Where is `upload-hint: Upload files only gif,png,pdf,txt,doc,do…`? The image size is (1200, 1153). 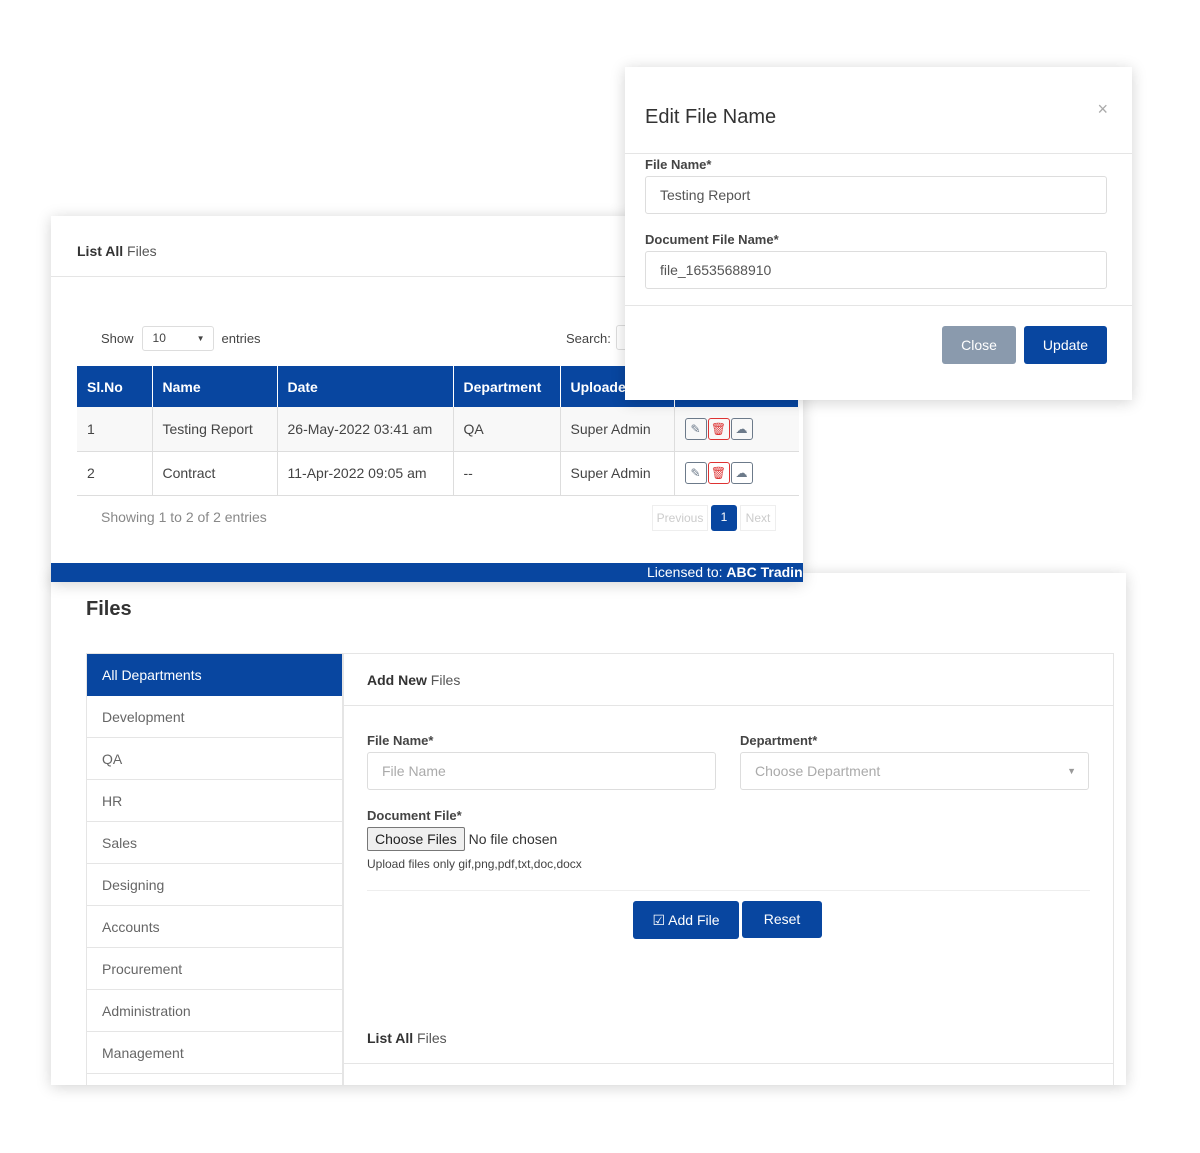
upload-hint: Upload files only gif,png,pdf,txt,doc,do… is located at coordinates (474, 864).